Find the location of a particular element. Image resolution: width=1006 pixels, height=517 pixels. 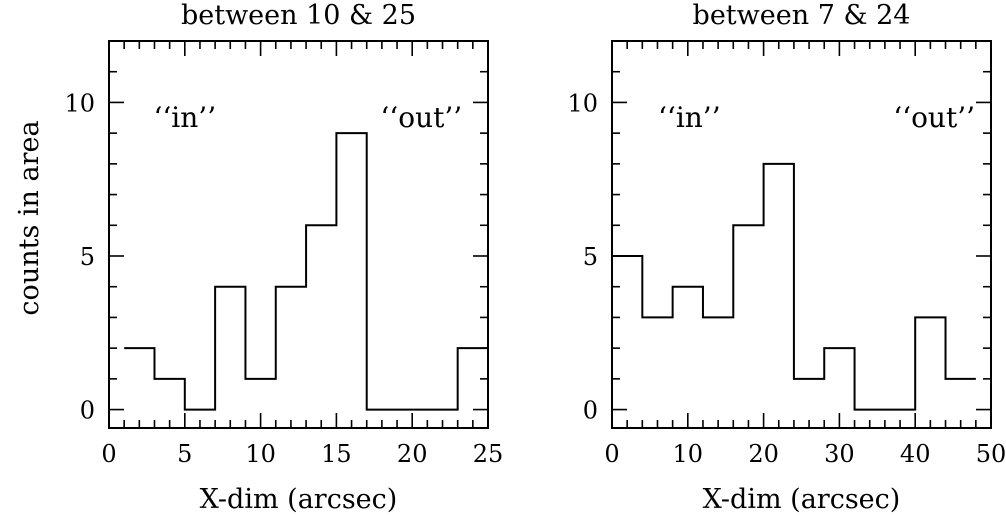

panel-title: between 10 & 25 is located at coordinates (298, 15).